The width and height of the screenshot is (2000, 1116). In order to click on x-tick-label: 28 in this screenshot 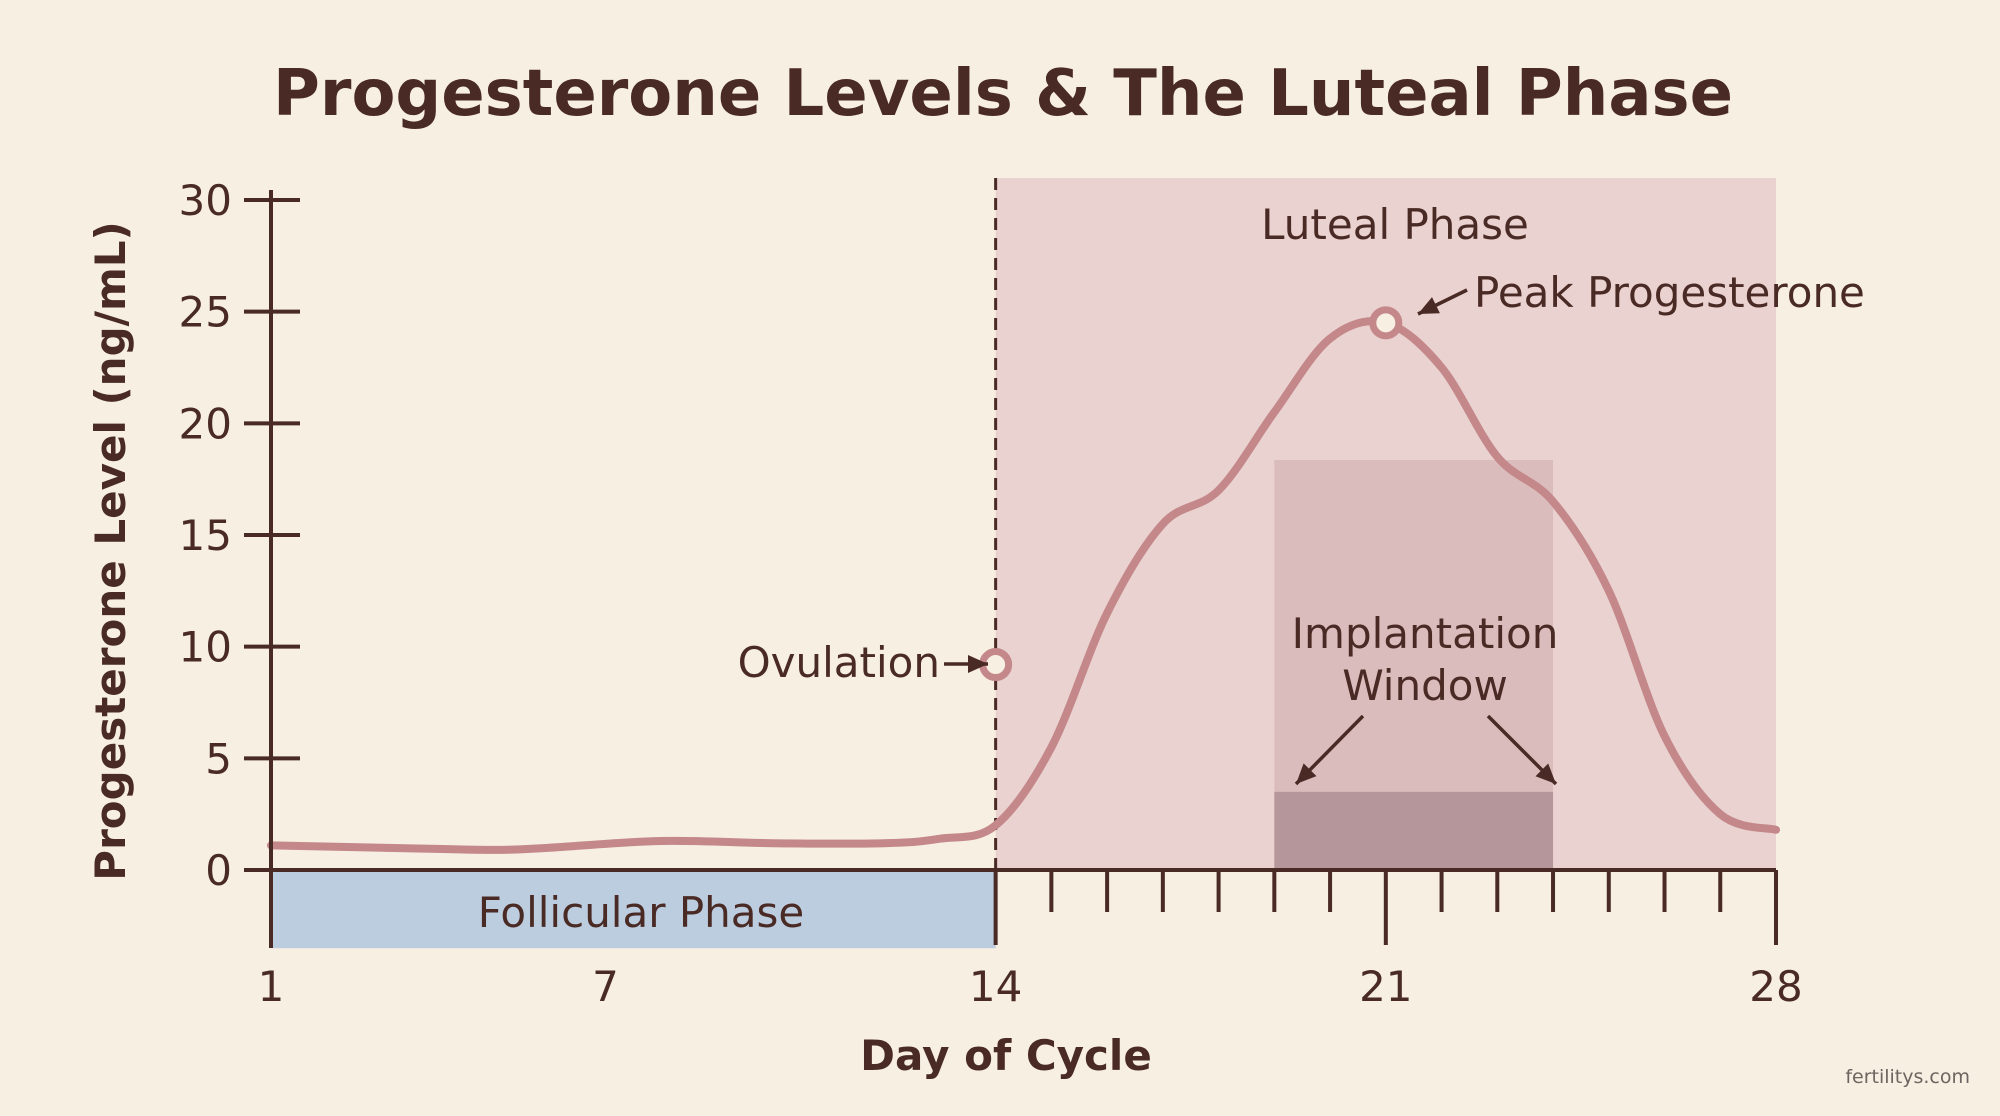, I will do `click(1775, 986)`.